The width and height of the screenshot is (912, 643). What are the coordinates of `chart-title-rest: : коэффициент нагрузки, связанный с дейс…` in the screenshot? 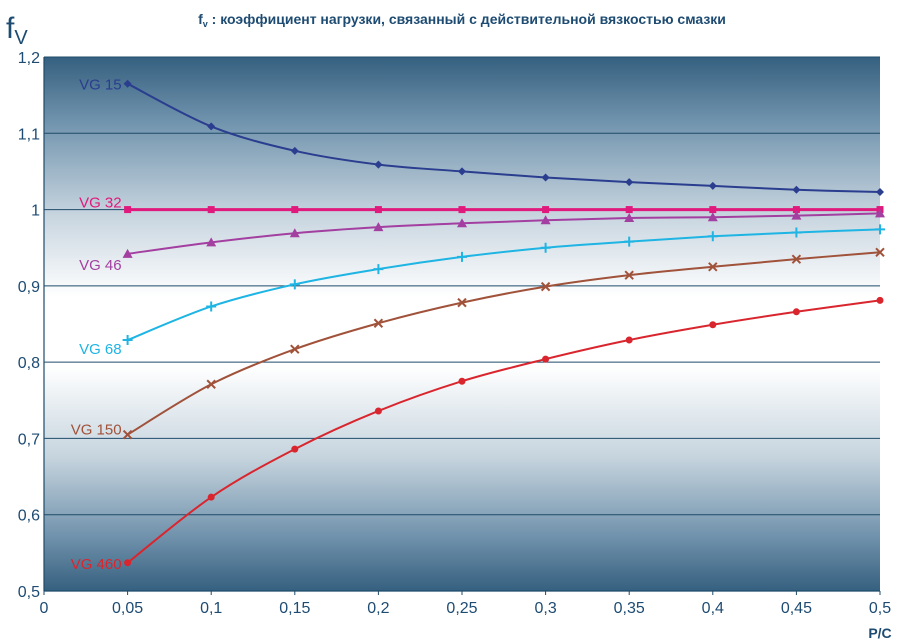 It's located at (467, 19).